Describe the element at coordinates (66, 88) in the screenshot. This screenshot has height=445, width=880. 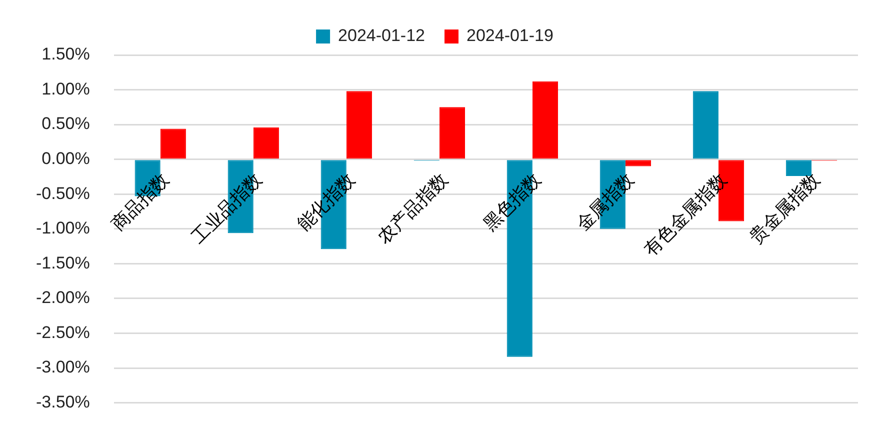
I see `y-tick-label: 1.00%` at that location.